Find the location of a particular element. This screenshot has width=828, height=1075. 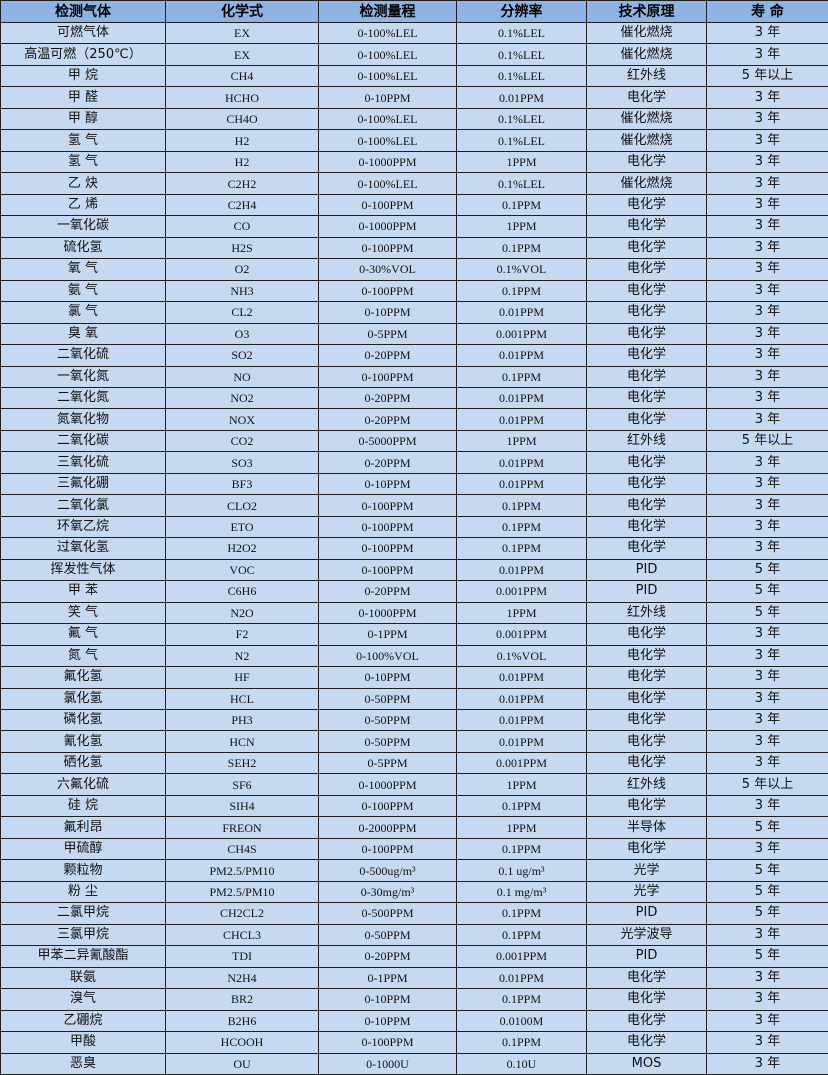

gas-name-cell: 甲 烷 is located at coordinates (83, 75).